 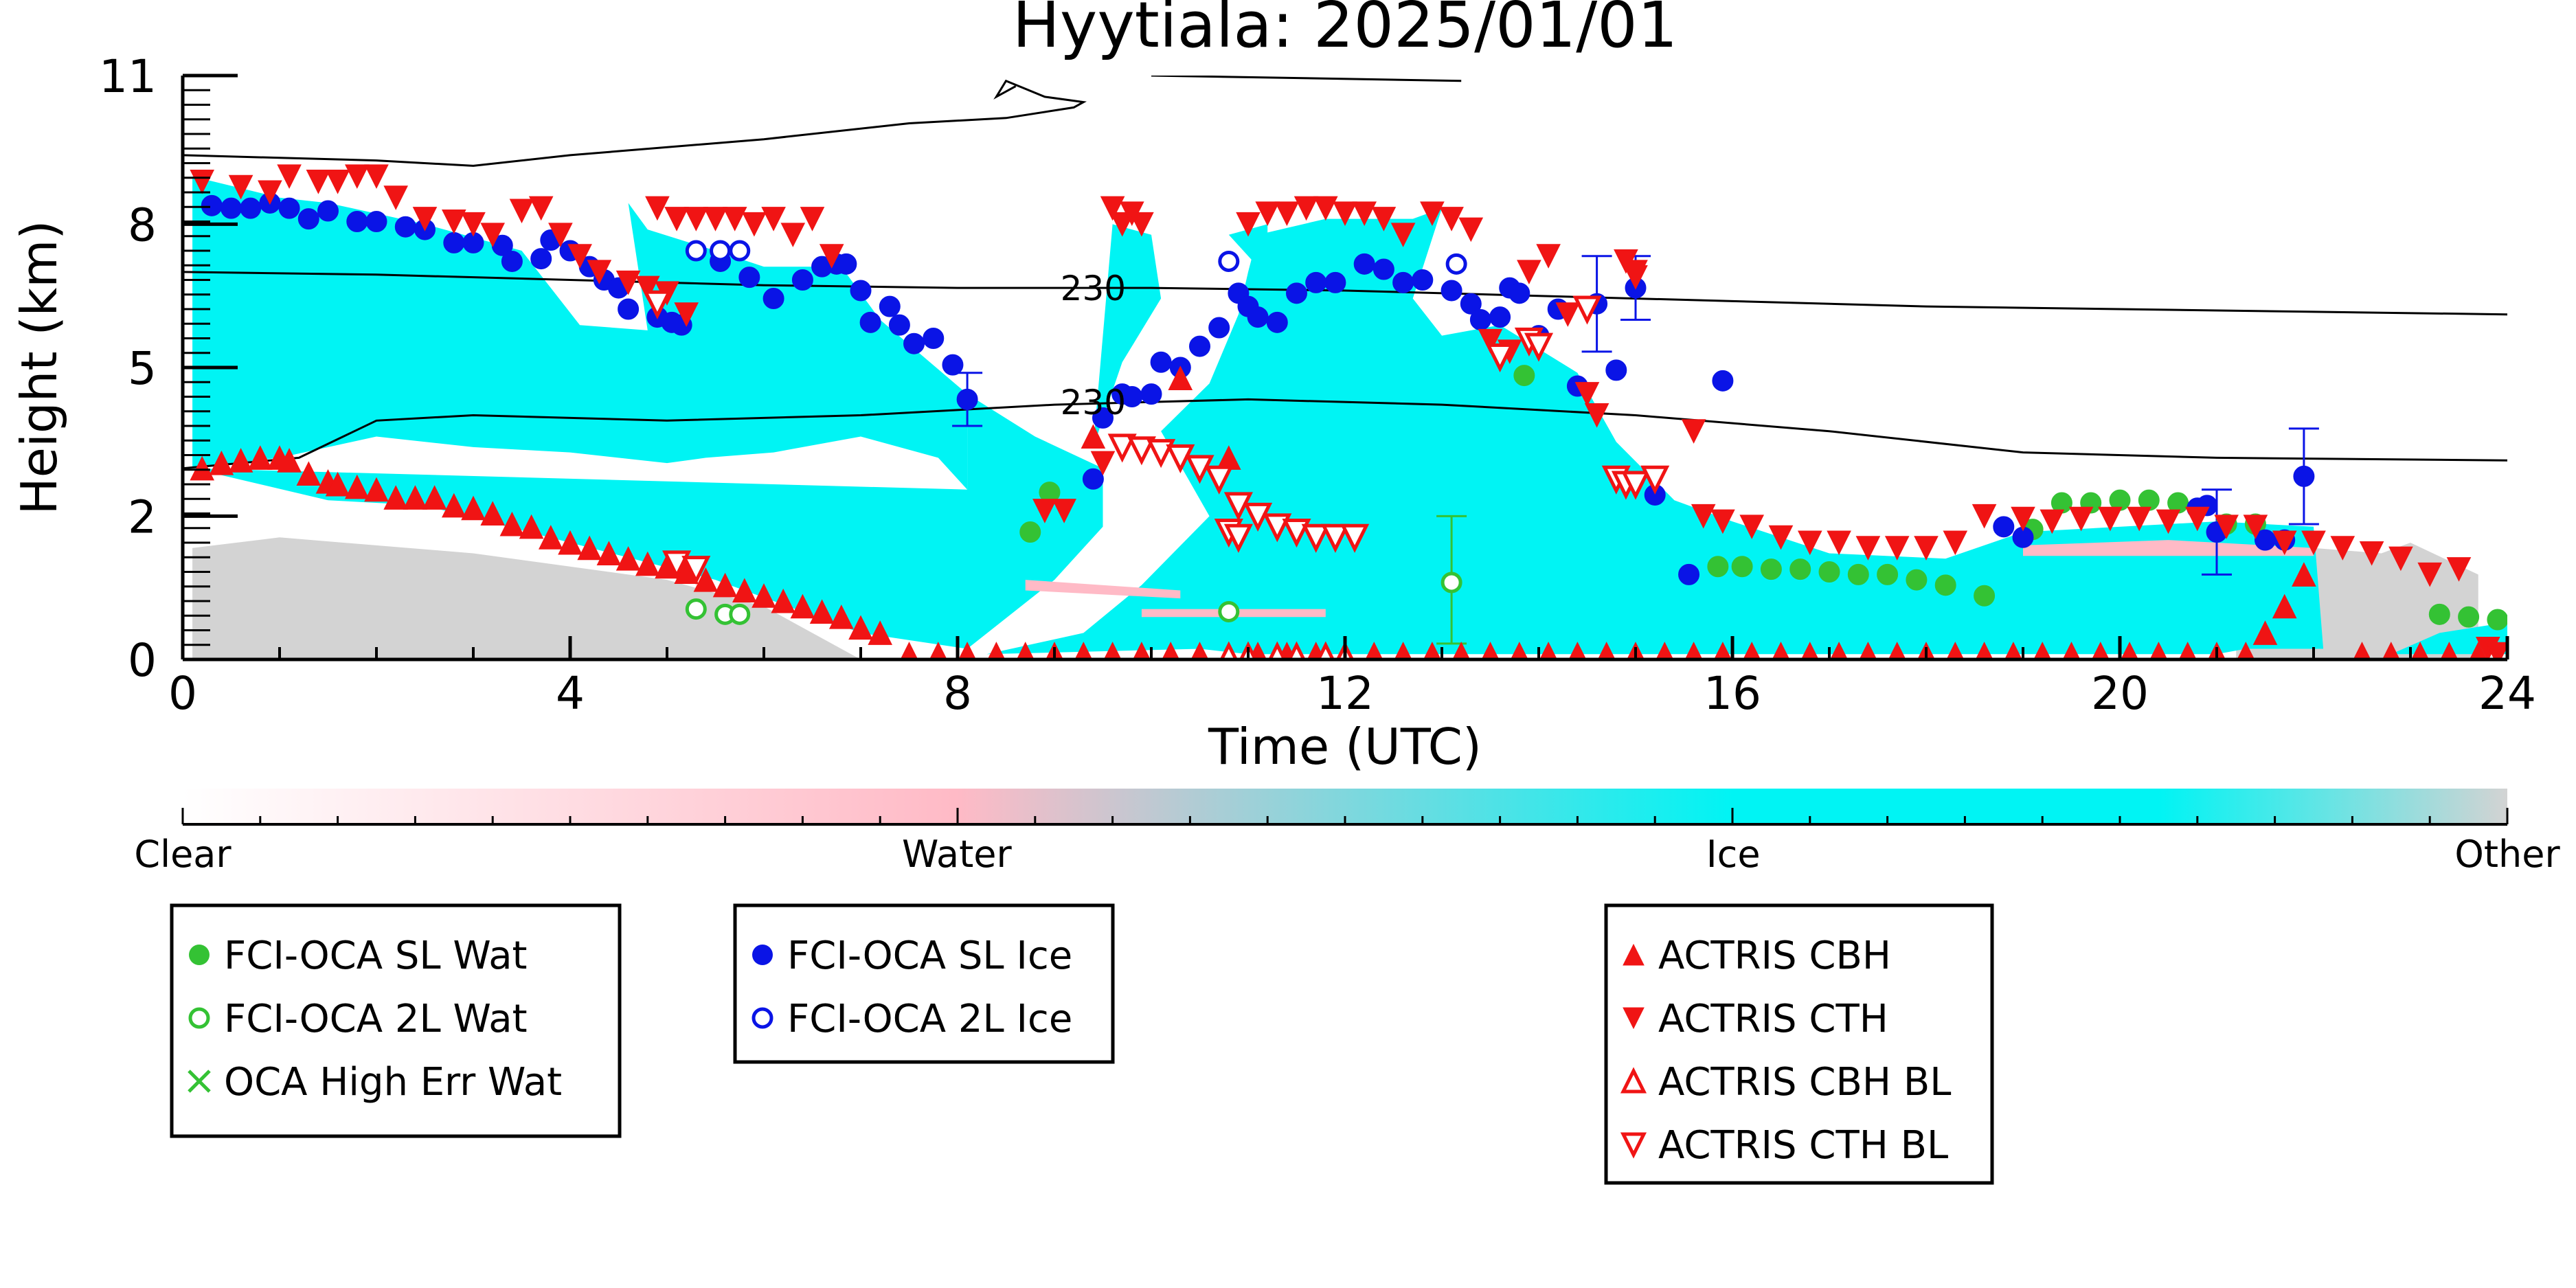 I want to click on colorbar-label-clear: Clear, so click(x=182, y=854).